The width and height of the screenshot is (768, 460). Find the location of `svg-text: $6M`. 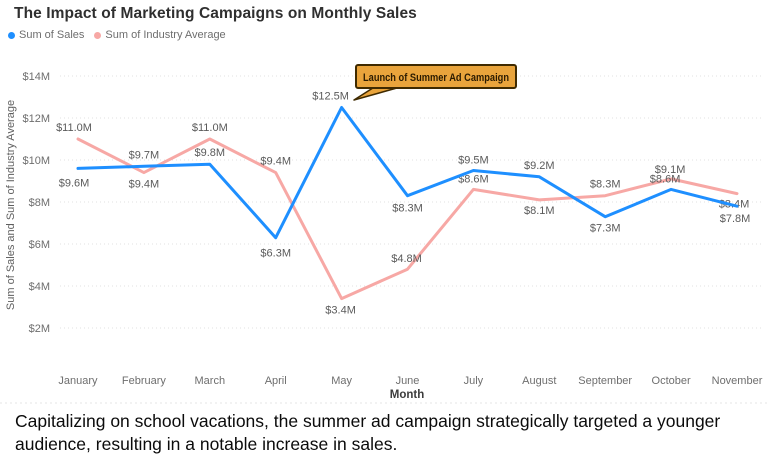

svg-text: $6M is located at coordinates (39, 245).